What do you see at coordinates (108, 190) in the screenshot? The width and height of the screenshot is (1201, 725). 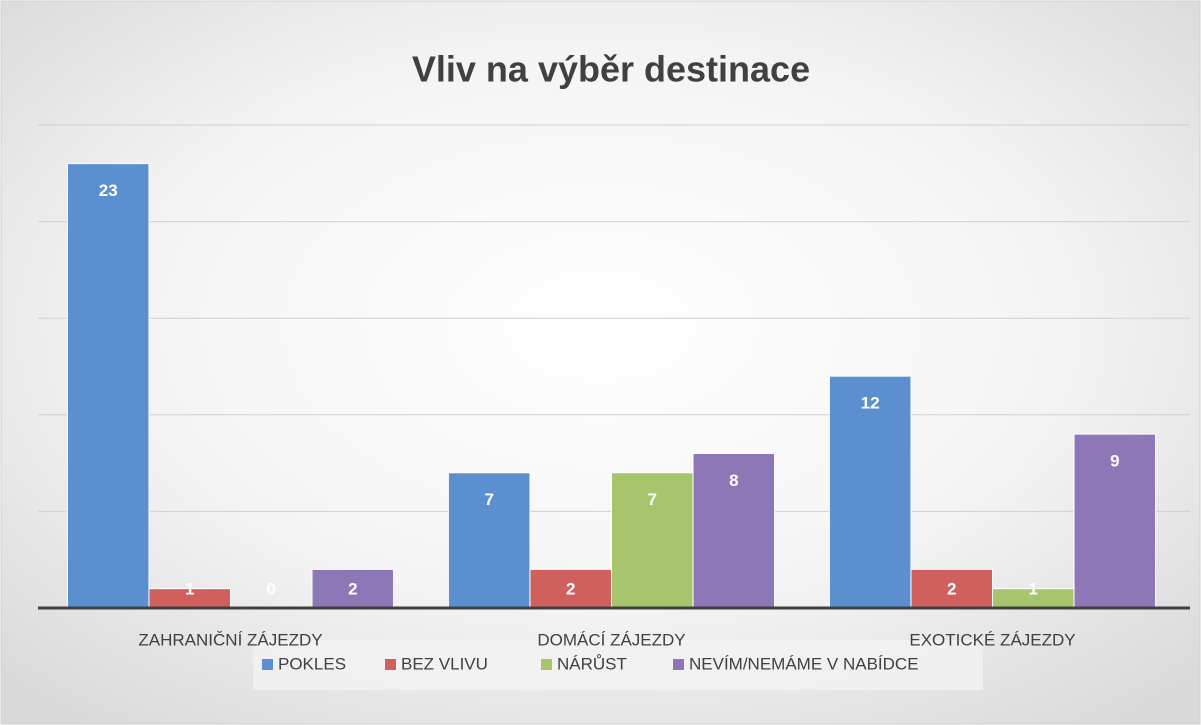 I see `data-label: 23` at bounding box center [108, 190].